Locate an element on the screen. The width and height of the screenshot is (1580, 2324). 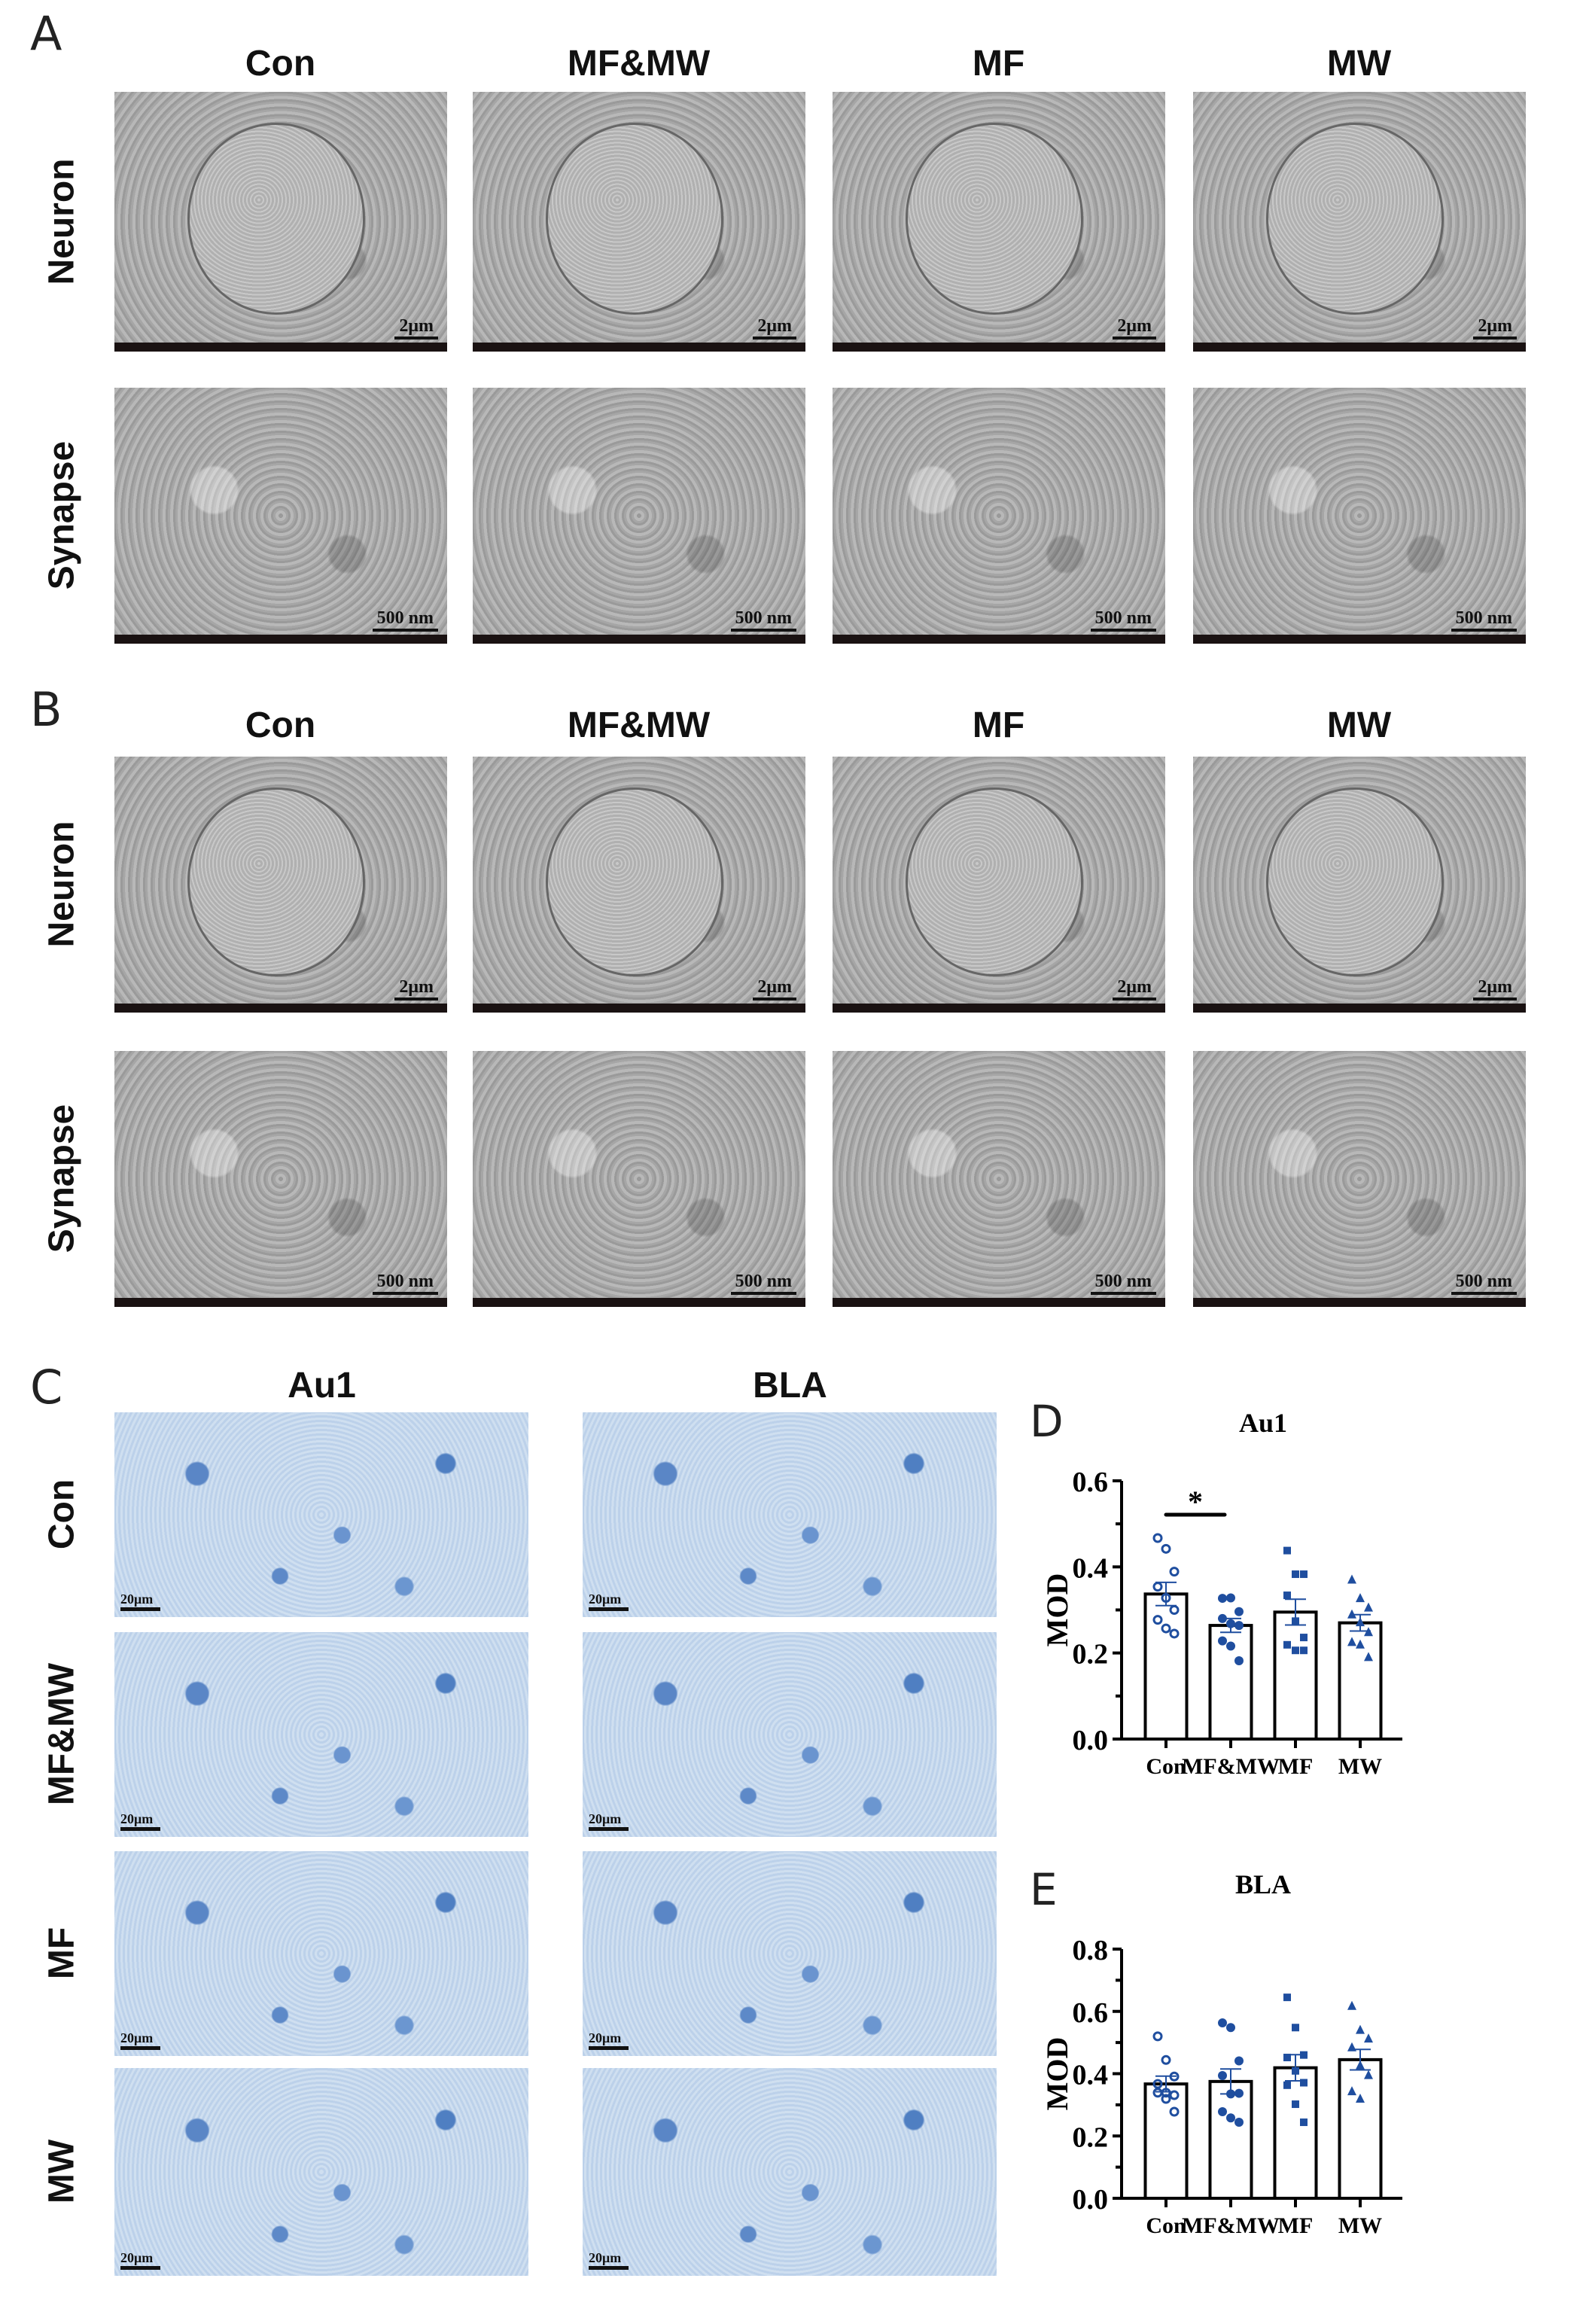
column-header: Au1 is located at coordinates (322, 1386).